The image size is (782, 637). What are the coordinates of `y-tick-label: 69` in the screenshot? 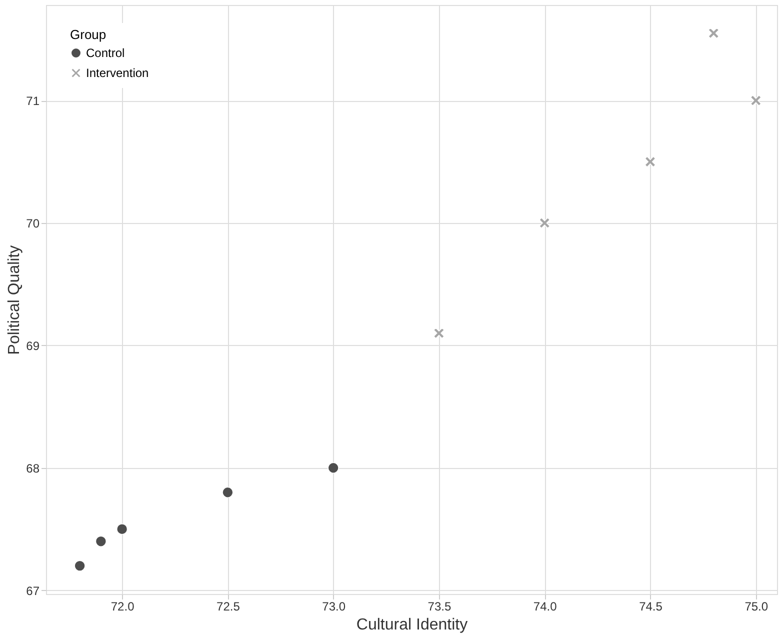 It's located at (33, 345).